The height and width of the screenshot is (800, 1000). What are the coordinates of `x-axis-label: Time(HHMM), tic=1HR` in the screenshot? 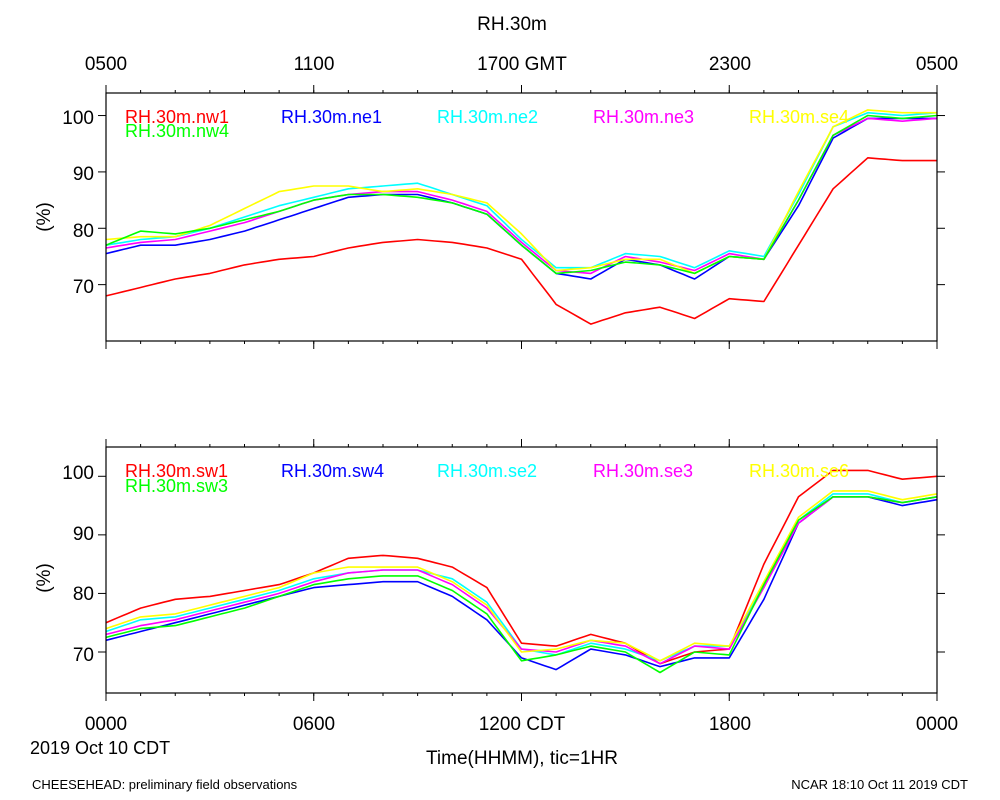 It's located at (522, 758).